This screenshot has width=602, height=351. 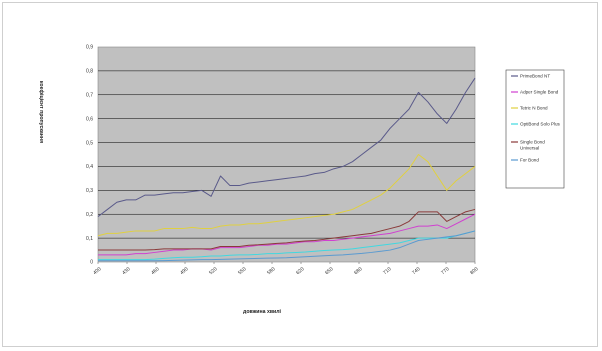 What do you see at coordinates (271, 271) in the screenshot?
I see `x-tick-label: 580` at bounding box center [271, 271].